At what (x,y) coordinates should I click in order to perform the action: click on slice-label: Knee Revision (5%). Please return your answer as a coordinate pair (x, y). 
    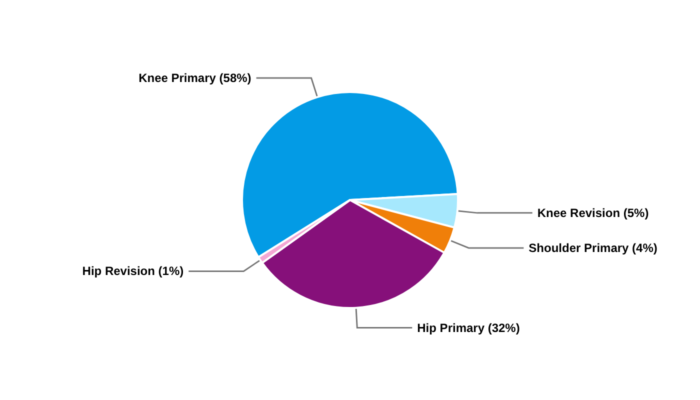
    Looking at the image, I should click on (593, 213).